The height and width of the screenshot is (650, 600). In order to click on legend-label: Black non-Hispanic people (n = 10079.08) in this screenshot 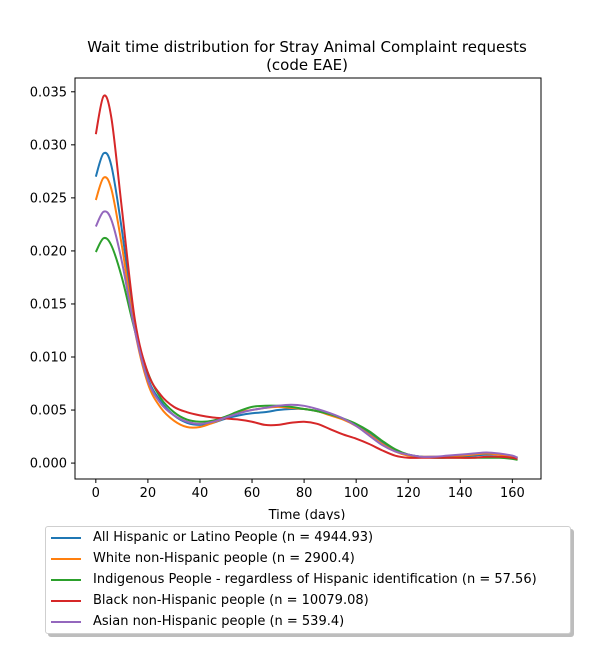, I will do `click(231, 600)`.